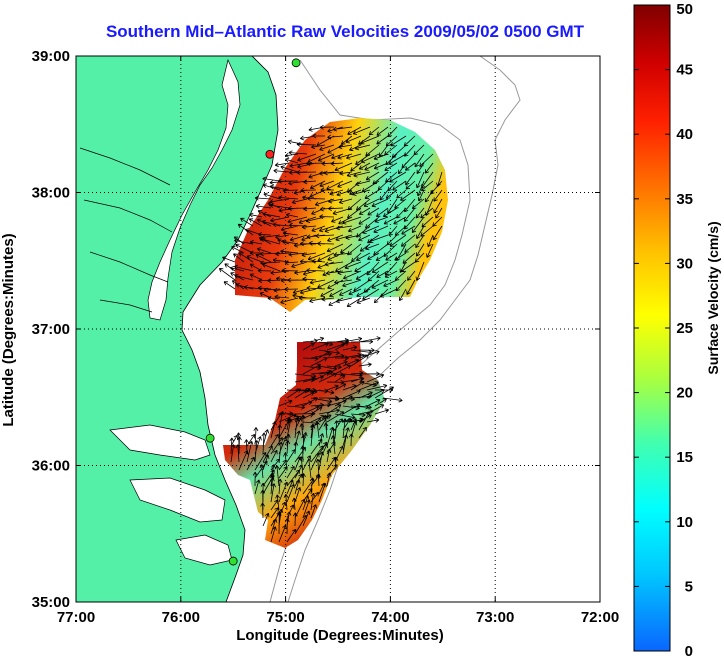 The width and height of the screenshot is (724, 659). I want to click on y-tick-label: 38:00, so click(51, 193).